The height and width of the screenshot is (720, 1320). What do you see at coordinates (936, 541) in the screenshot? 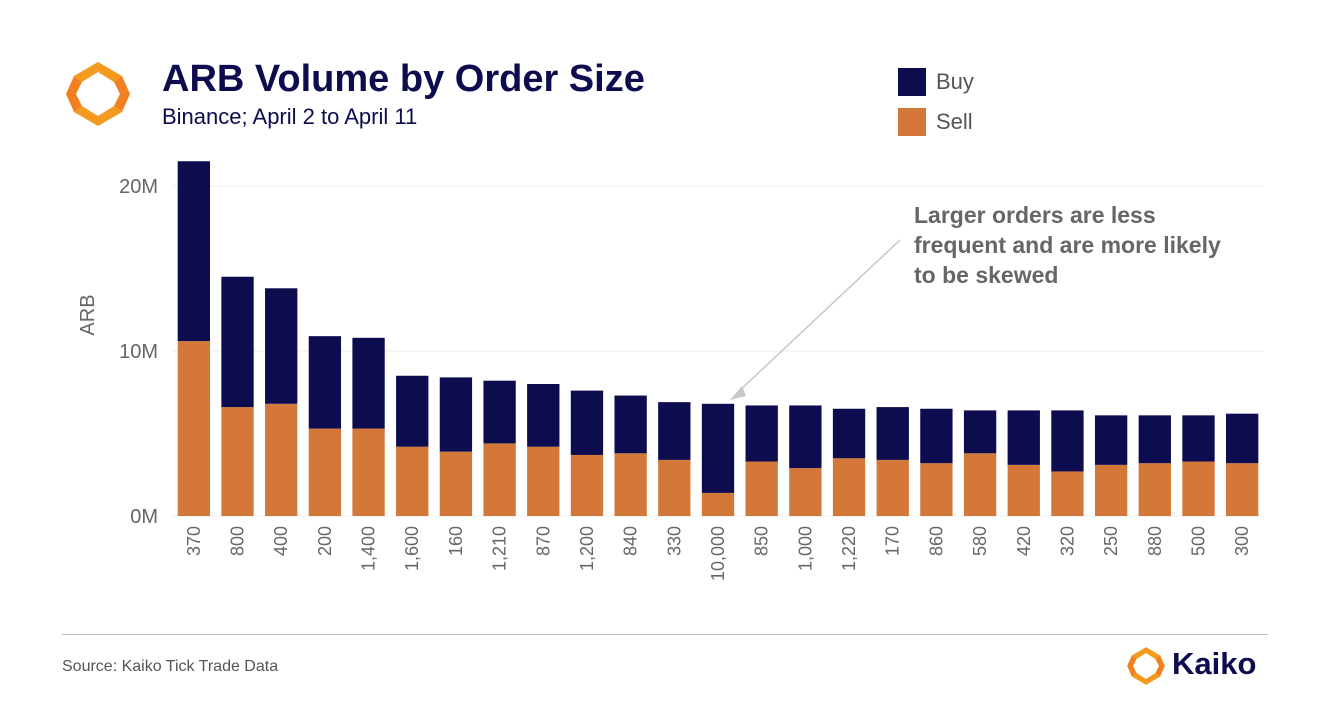
I see `x-tick-label: 860` at bounding box center [936, 541].